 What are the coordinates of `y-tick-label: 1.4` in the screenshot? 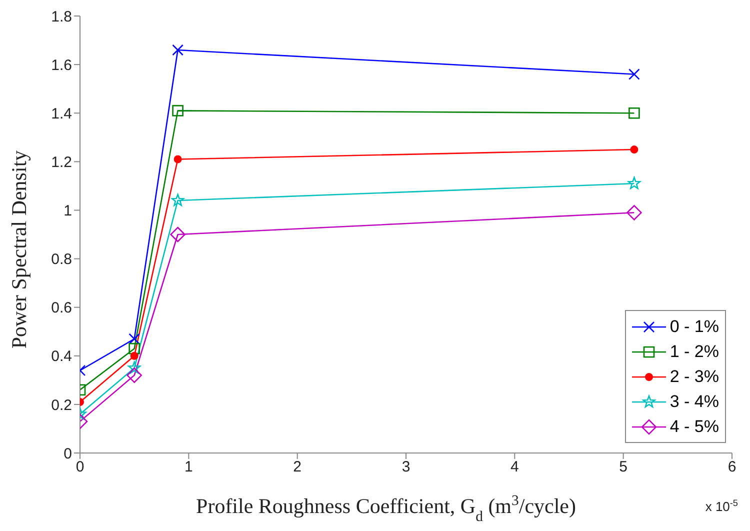 It's located at (61, 113).